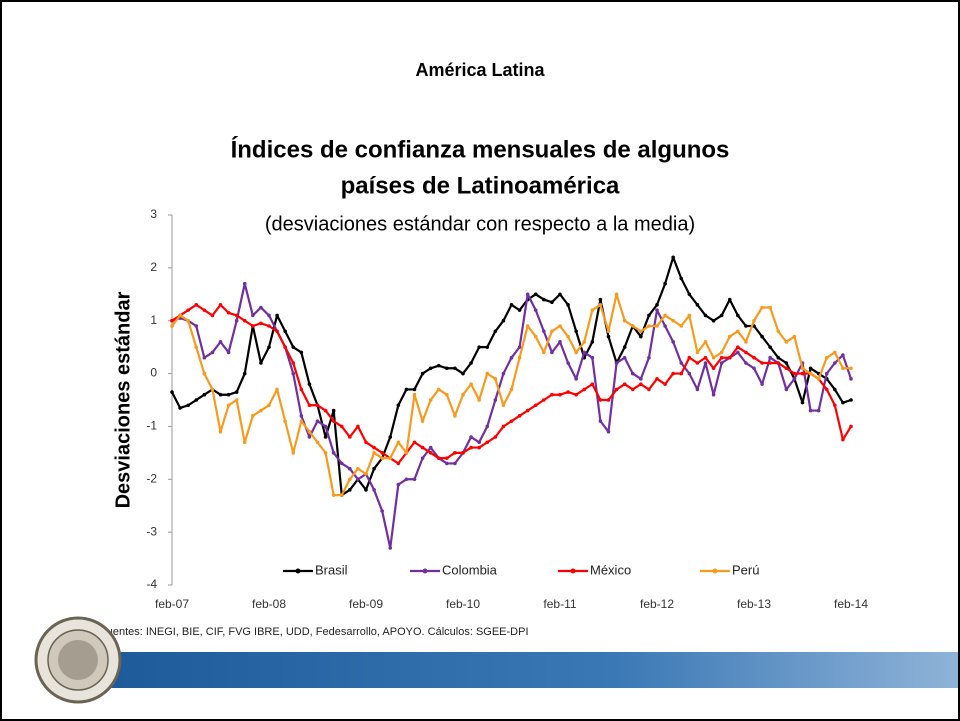 The image size is (960, 721). What do you see at coordinates (573, 571) in the screenshot?
I see `legend-marker` at bounding box center [573, 571].